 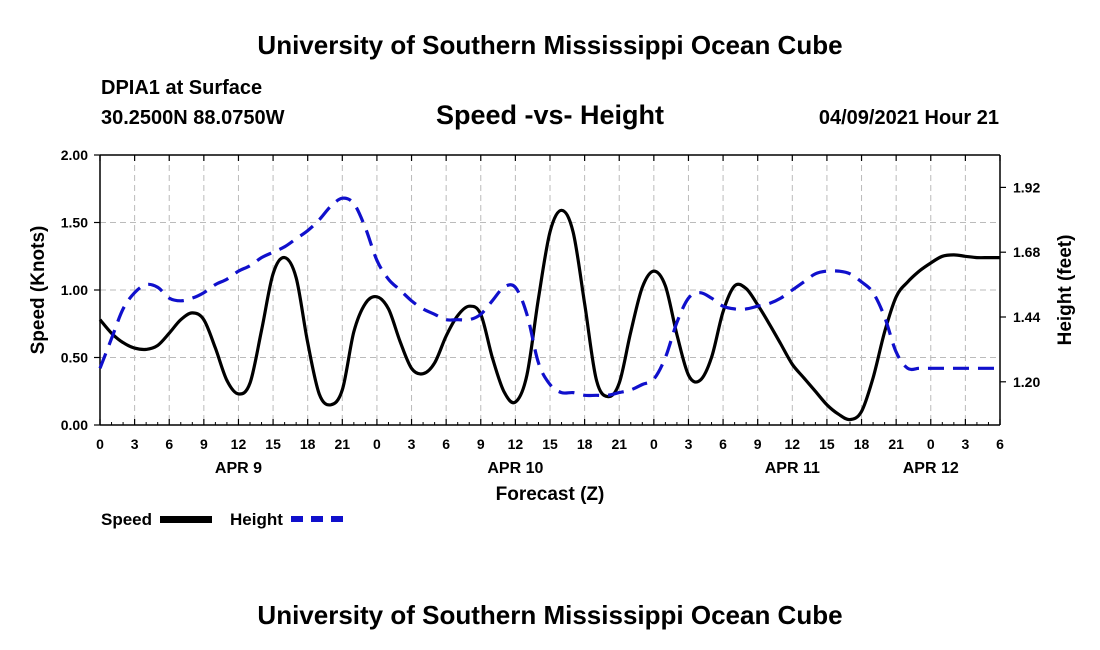 What do you see at coordinates (38, 290) in the screenshot?
I see `y-axis-label: Speed (Knots)` at bounding box center [38, 290].